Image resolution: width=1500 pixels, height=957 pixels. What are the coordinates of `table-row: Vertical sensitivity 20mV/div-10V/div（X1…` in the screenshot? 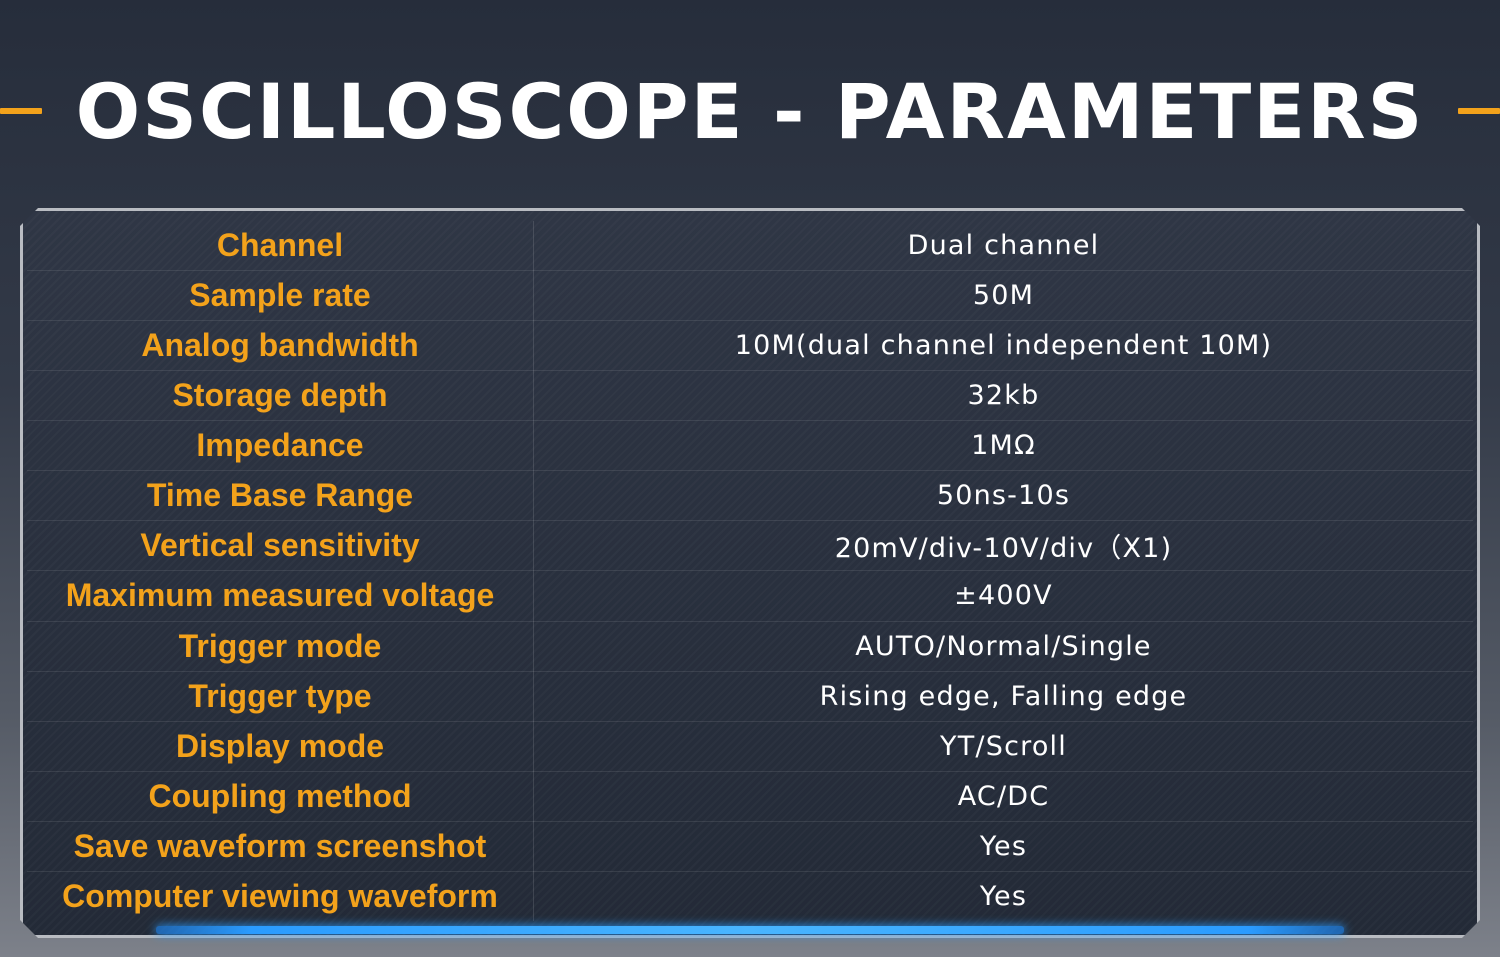 It's located at (750, 546).